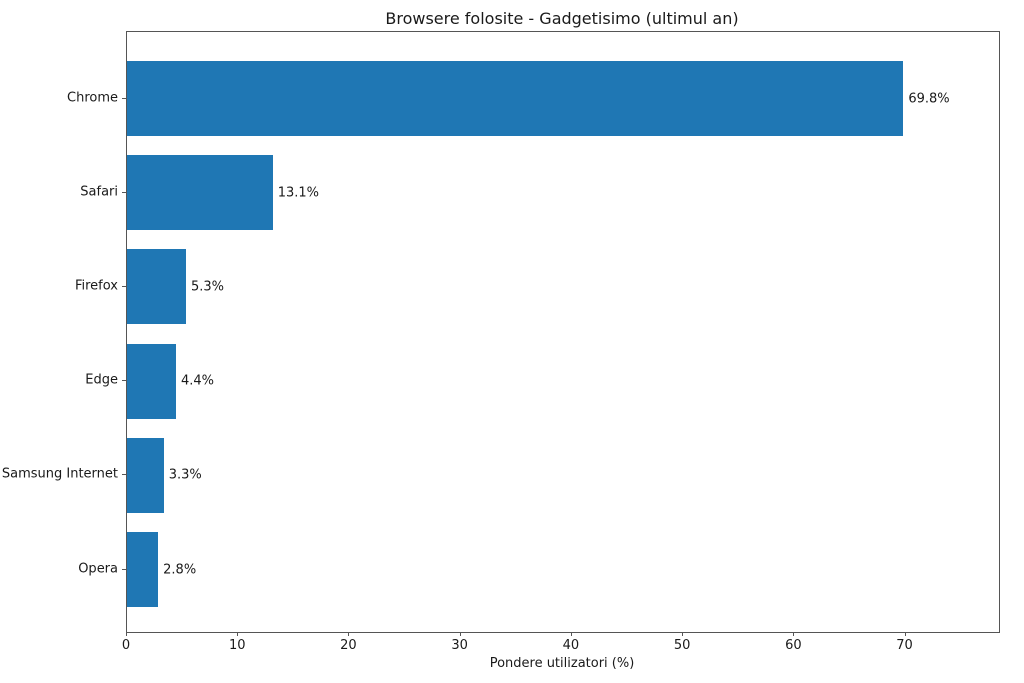  What do you see at coordinates (197, 381) in the screenshot?
I see `bar-value-label: 4.4%` at bounding box center [197, 381].